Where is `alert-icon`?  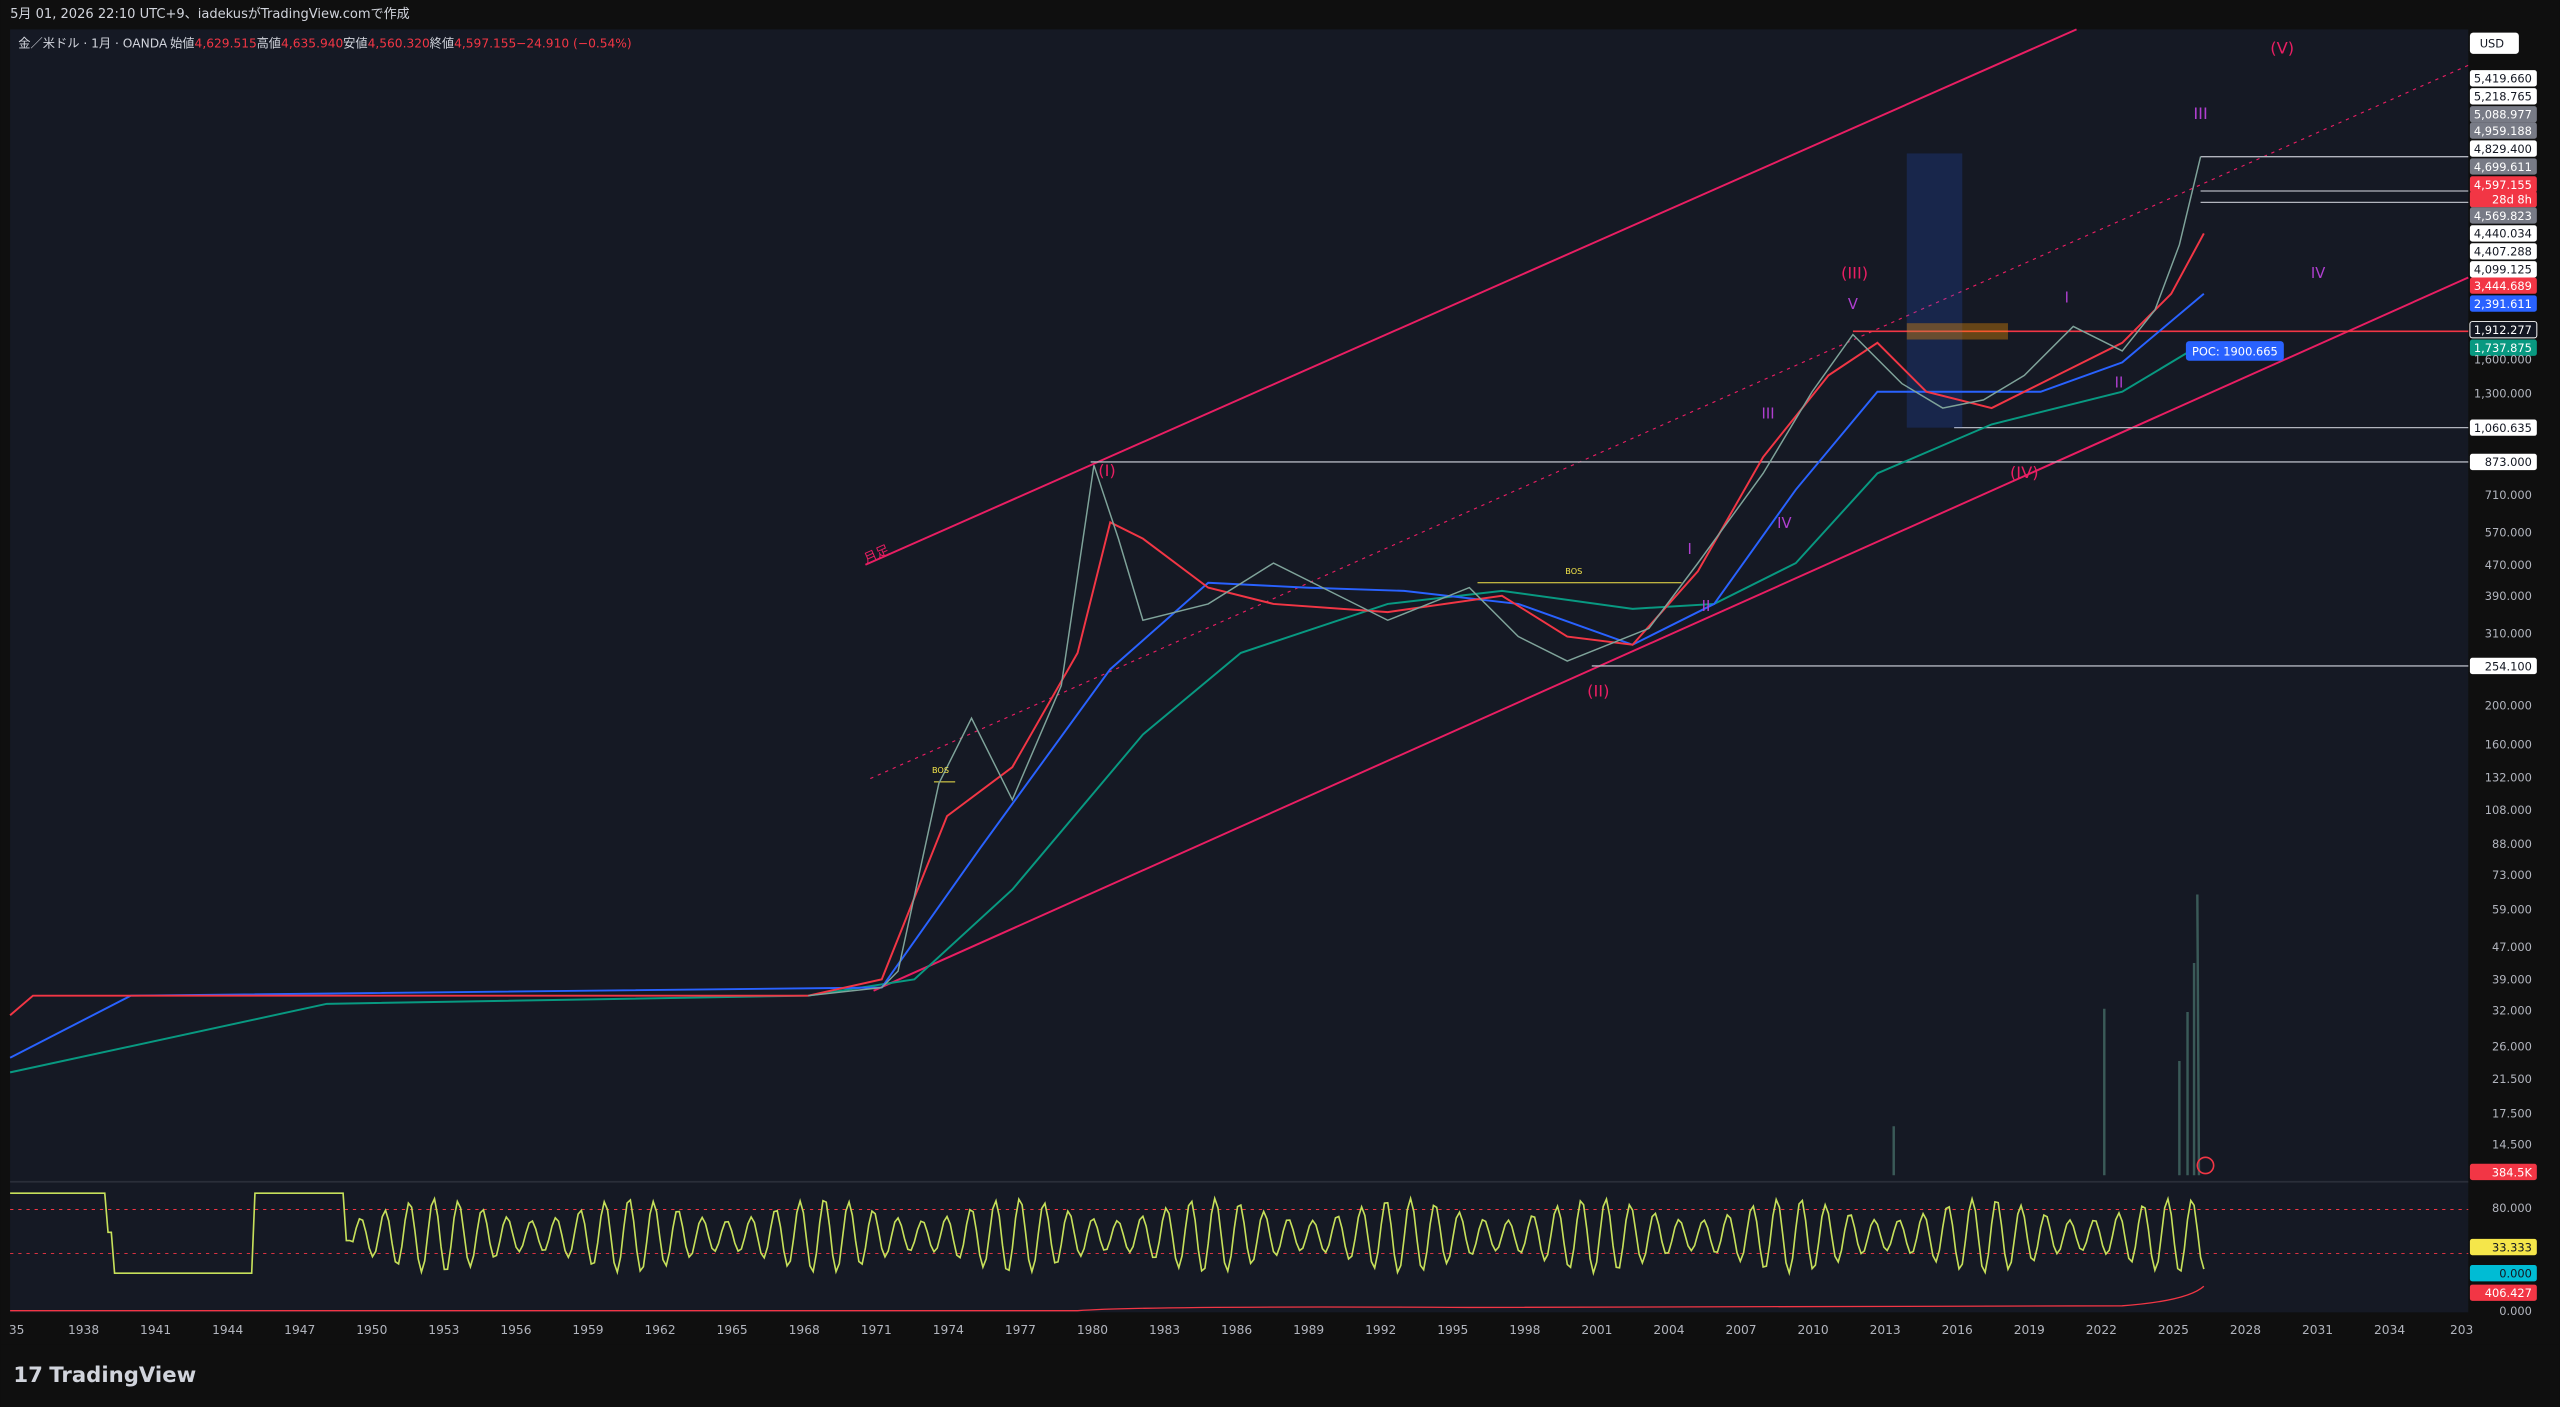
alert-icon is located at coordinates (2205, 1165).